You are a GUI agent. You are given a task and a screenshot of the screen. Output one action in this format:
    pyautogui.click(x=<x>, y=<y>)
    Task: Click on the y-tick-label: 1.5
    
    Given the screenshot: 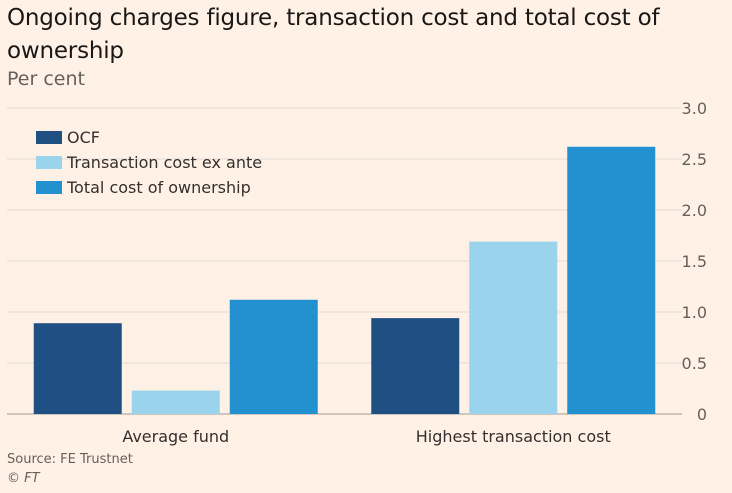 What is the action you would take?
    pyautogui.click(x=694, y=261)
    